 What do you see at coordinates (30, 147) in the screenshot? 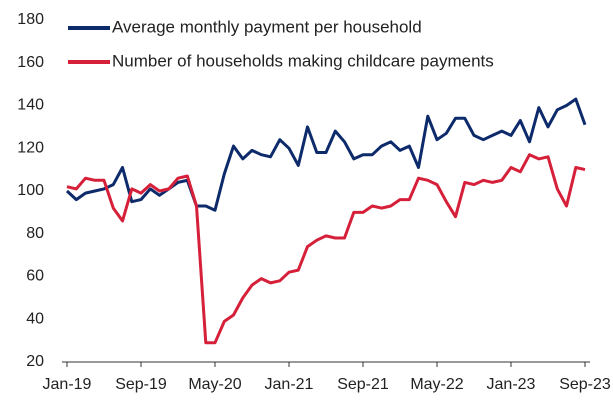
I see `y-tick-label: 120` at bounding box center [30, 147].